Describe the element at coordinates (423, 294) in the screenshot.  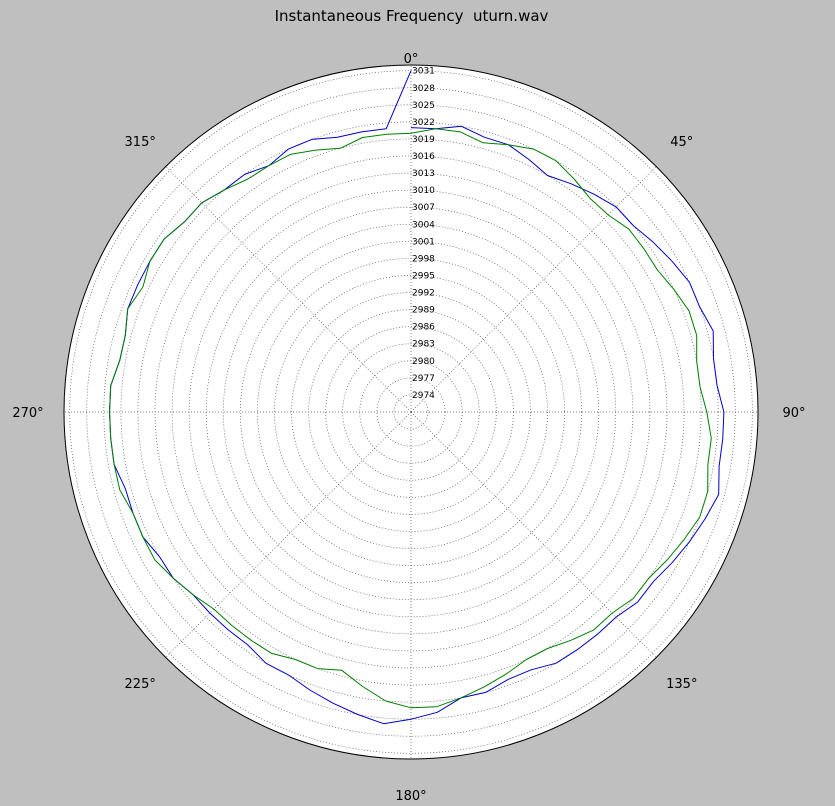
I see `radial-tick-label: 2992` at that location.